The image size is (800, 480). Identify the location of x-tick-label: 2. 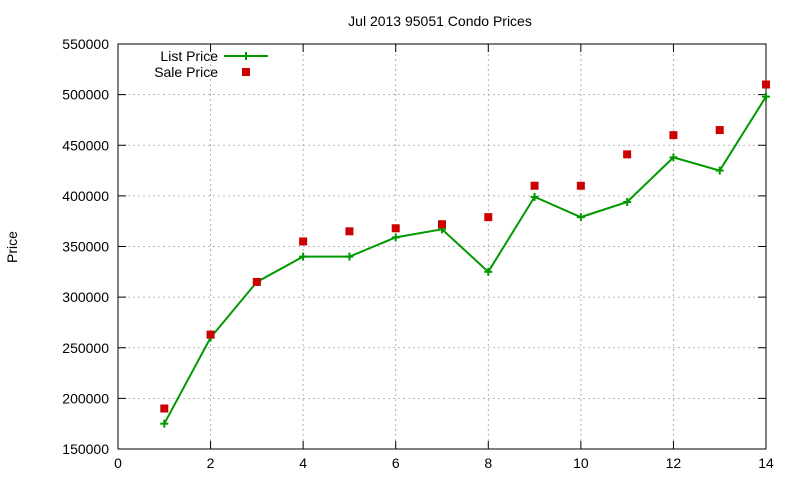
(211, 463).